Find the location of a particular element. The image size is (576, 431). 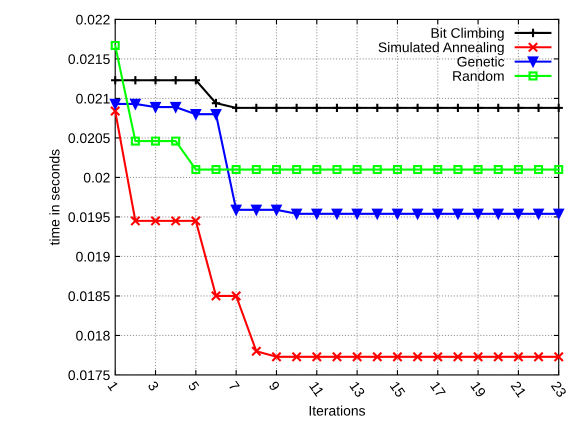

x-tick-label: 23 is located at coordinates (558, 389).